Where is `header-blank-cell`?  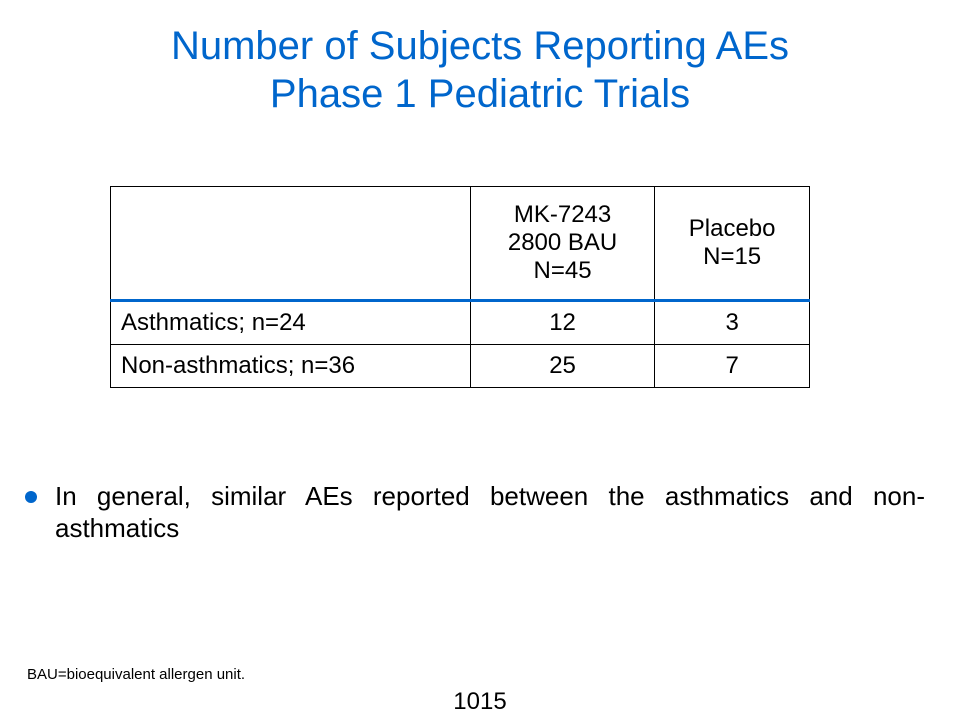 header-blank-cell is located at coordinates (290, 244).